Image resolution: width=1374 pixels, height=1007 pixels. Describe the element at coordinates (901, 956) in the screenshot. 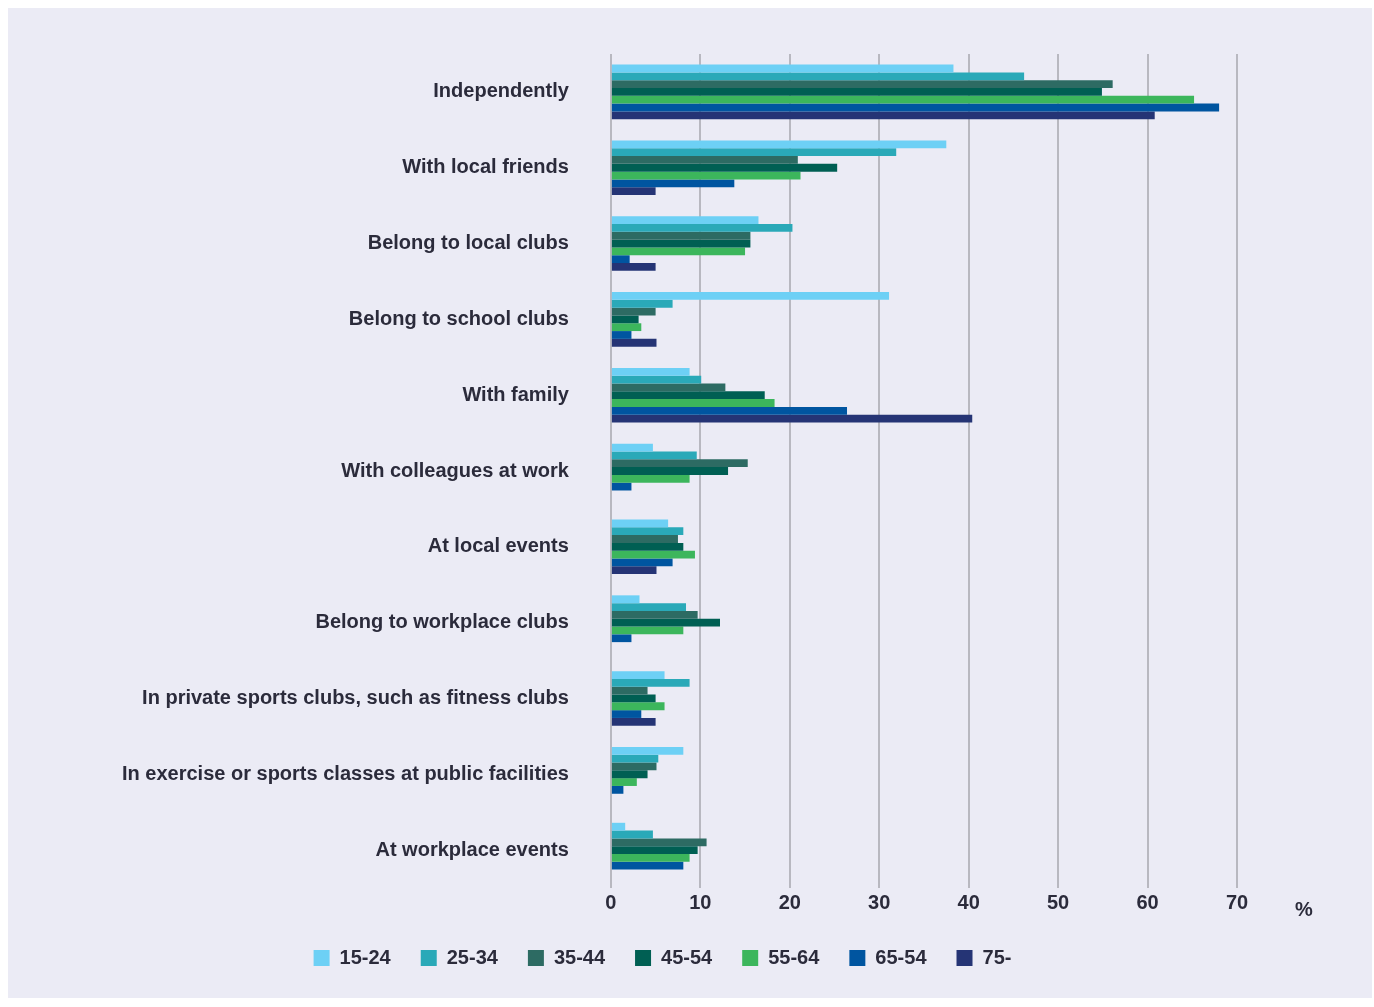

I see `legend-label: 65-54` at that location.